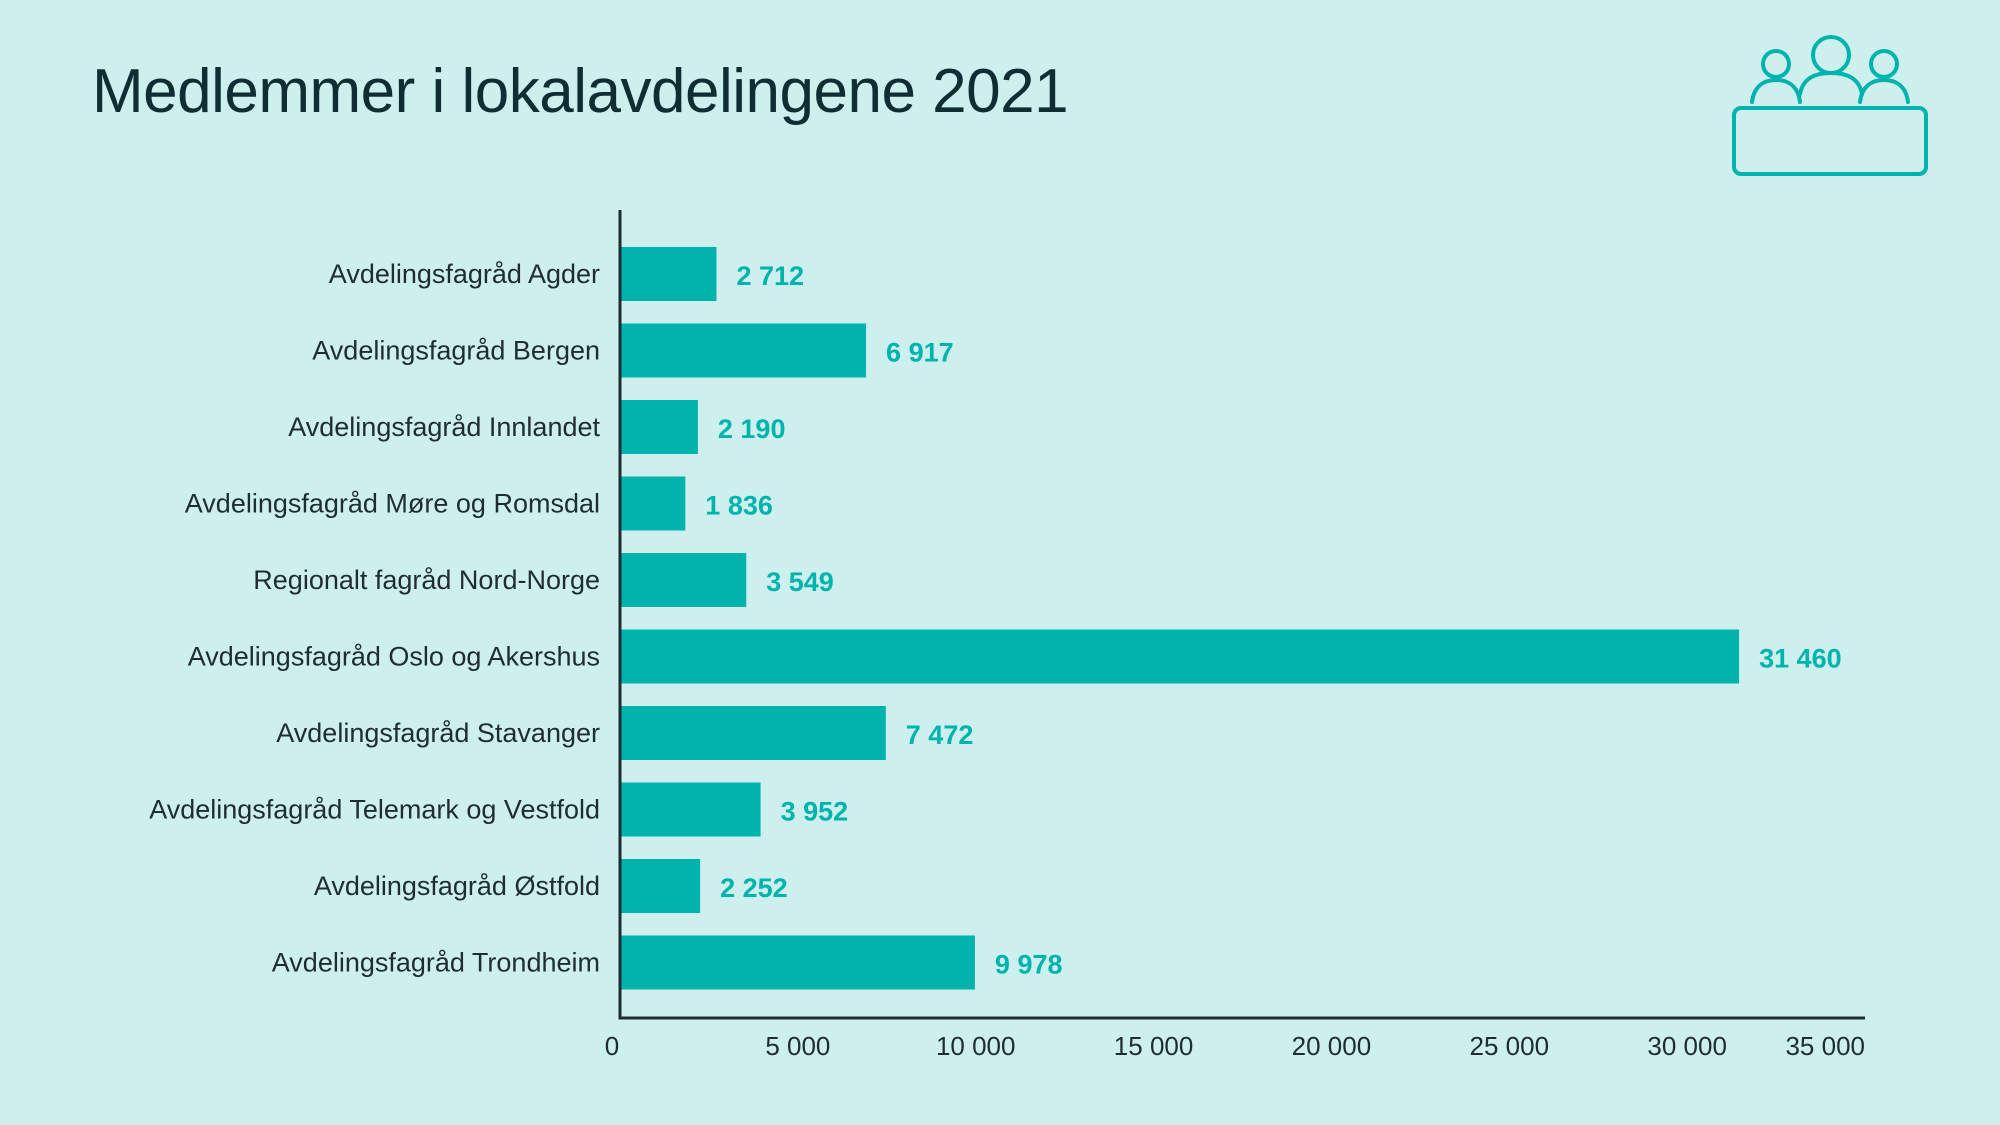 The width and height of the screenshot is (2000, 1125). What do you see at coordinates (436, 963) in the screenshot?
I see `category-label: Avdelingsfagråd Trondheim` at bounding box center [436, 963].